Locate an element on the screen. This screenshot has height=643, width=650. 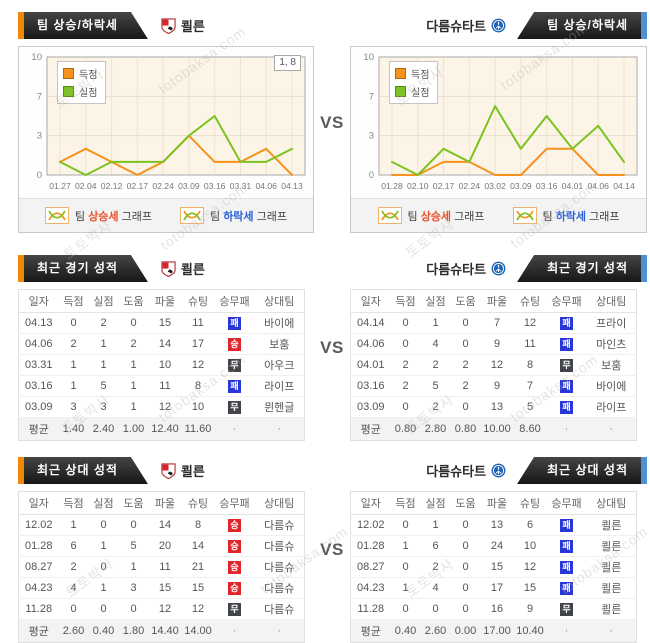
column-header: 승무패 is located at coordinates (234, 503).